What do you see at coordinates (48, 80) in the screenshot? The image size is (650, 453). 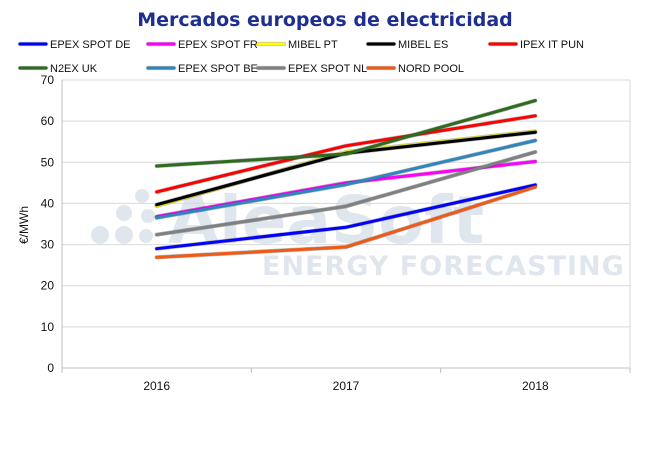 I see `y-tick-label: 70` at bounding box center [48, 80].